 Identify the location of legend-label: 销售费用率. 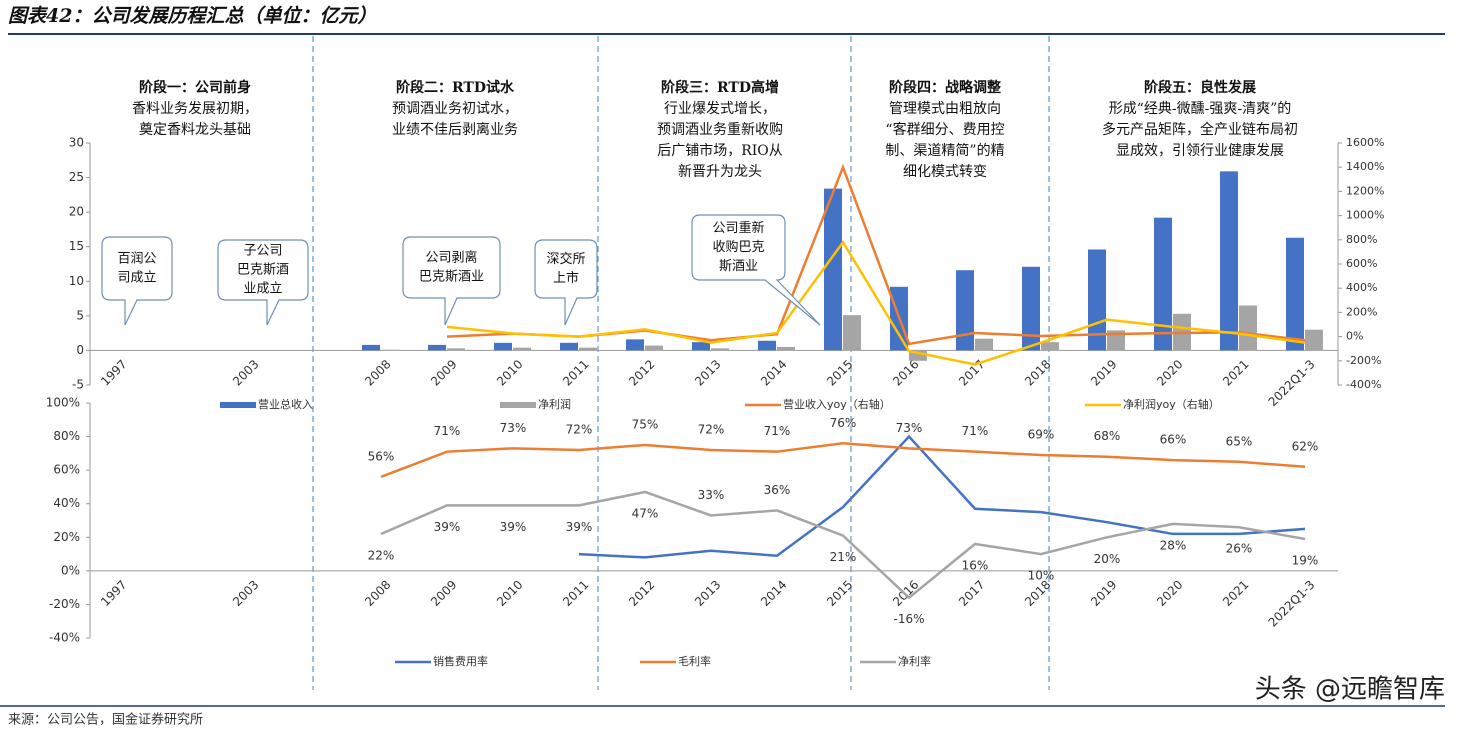
(460, 661).